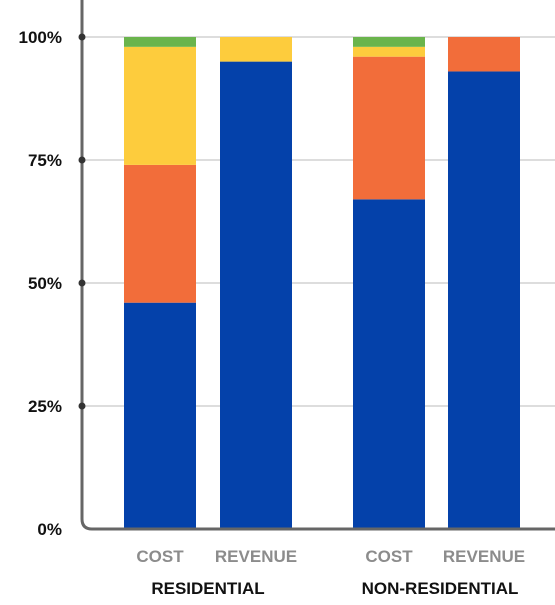 Image resolution: width=555 pixels, height=605 pixels. Describe the element at coordinates (207, 588) in the screenshot. I see `group-label-residential: RESIDENTIAL` at that location.